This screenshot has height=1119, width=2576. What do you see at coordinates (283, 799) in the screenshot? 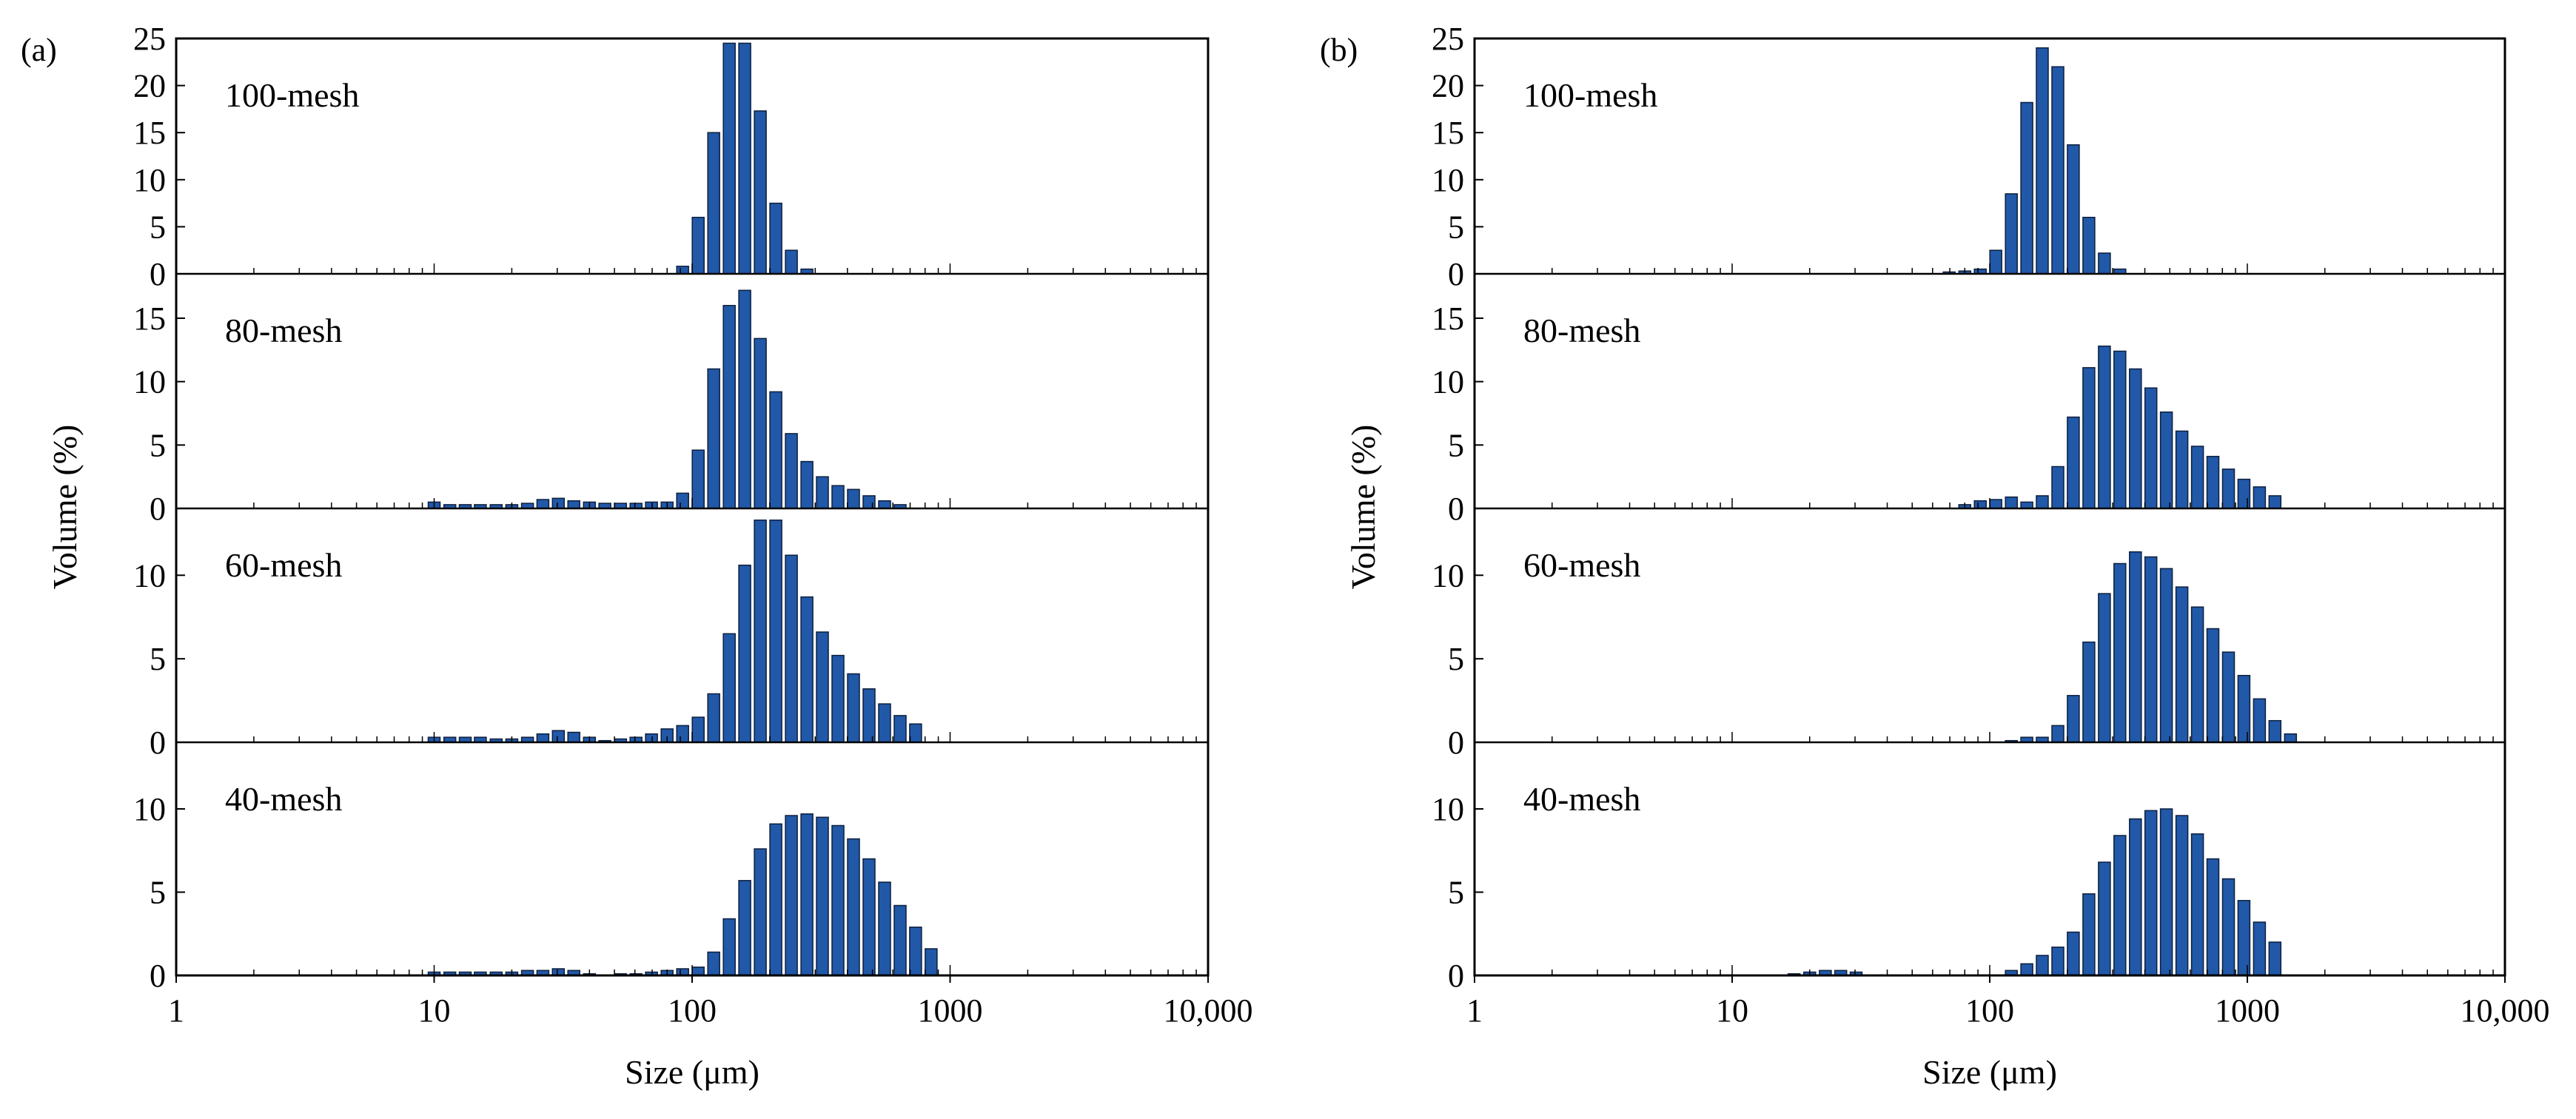
I see `series-label: 40-mesh` at bounding box center [283, 799].